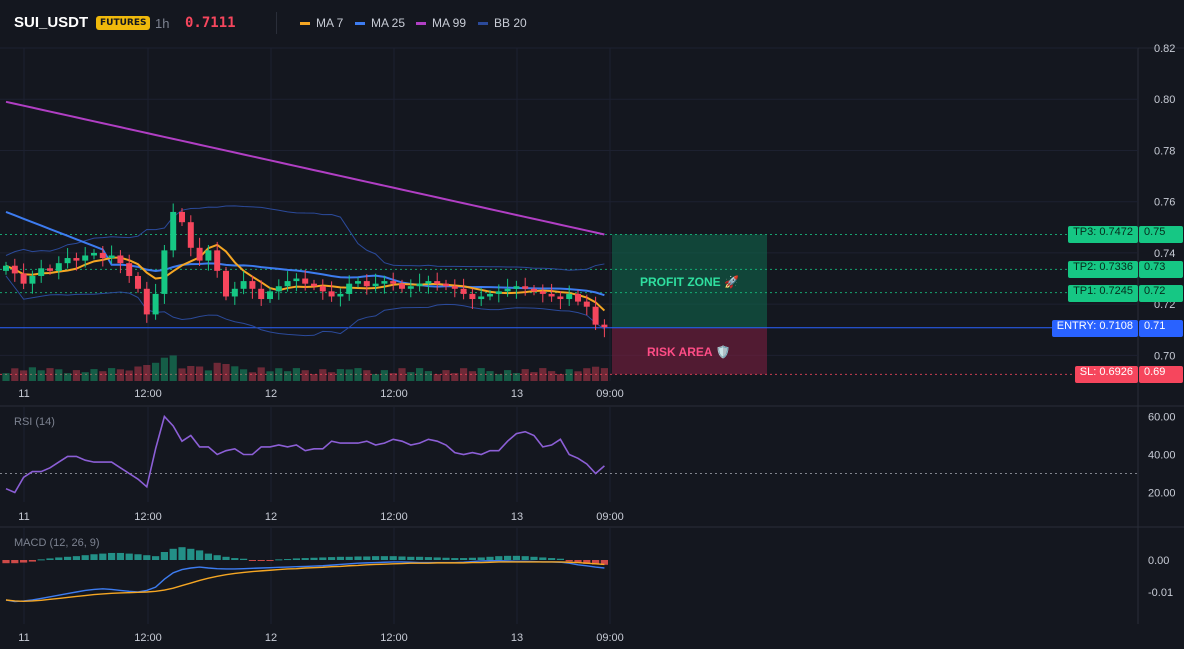  What do you see at coordinates (162, 23) in the screenshot?
I see `interval-label: 1h` at bounding box center [162, 23].